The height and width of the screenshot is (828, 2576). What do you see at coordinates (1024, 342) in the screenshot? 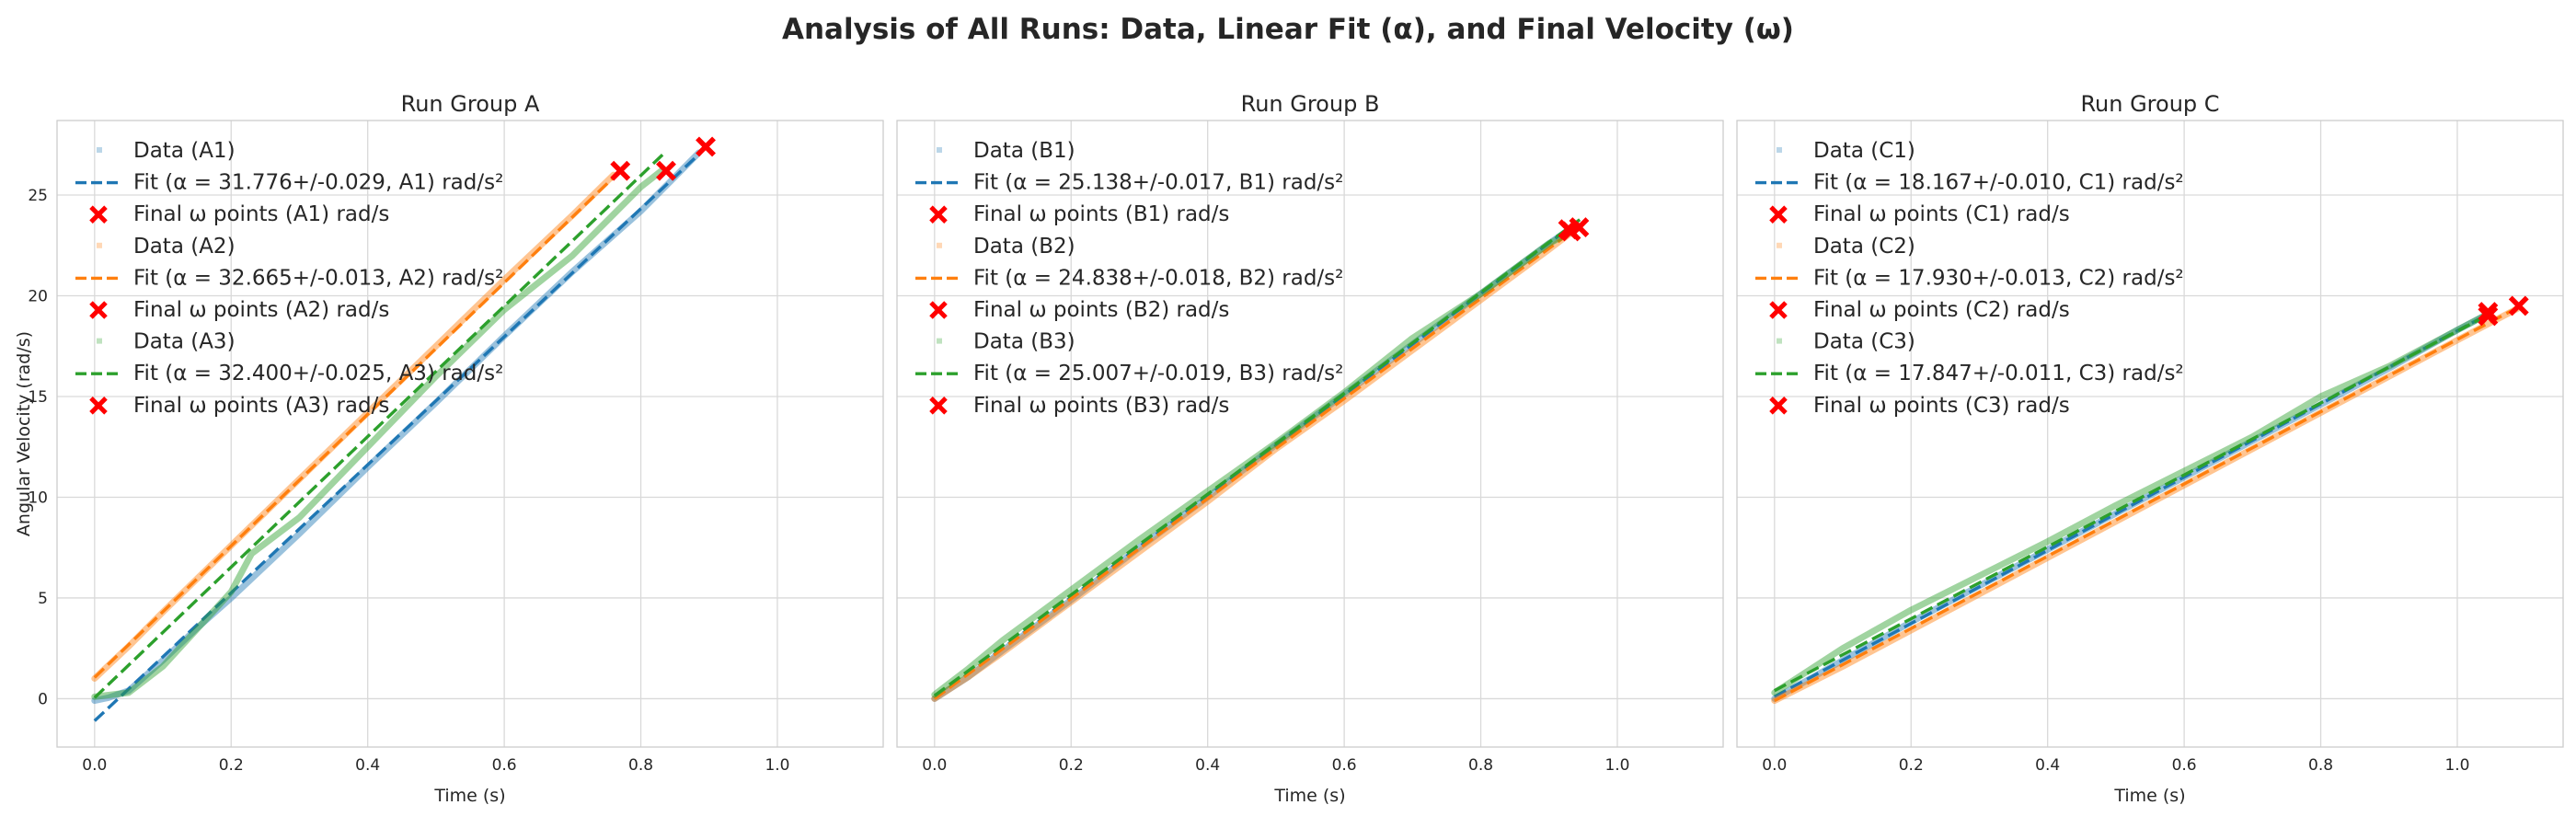
I see `legend-data-label: Data (B3)` at bounding box center [1024, 342].